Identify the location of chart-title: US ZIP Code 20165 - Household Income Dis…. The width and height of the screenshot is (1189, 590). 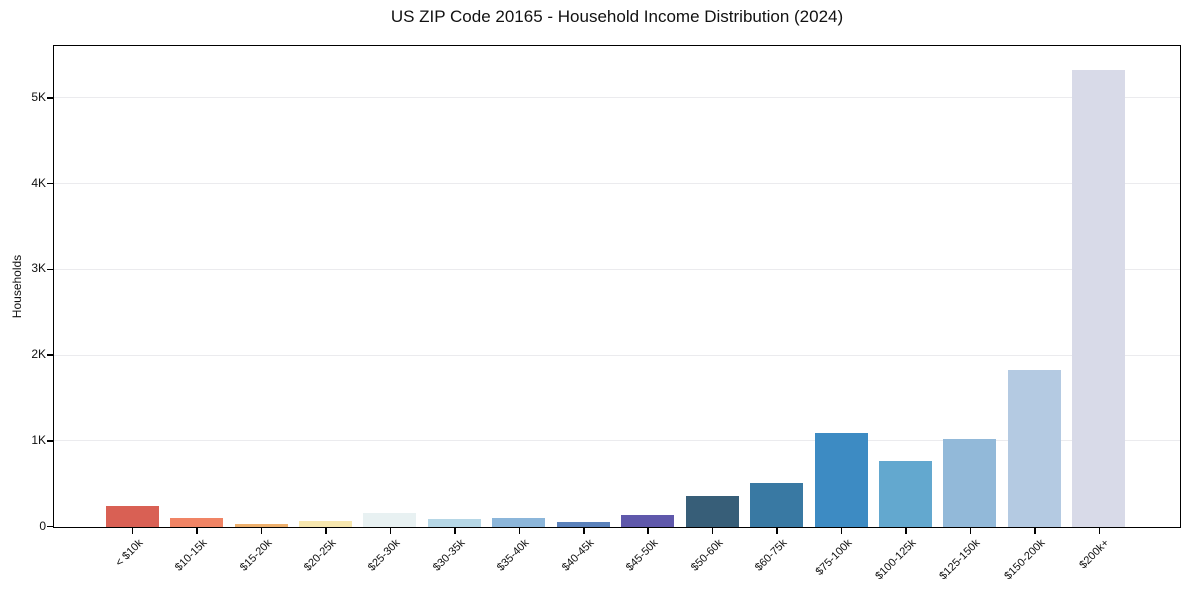
(617, 16).